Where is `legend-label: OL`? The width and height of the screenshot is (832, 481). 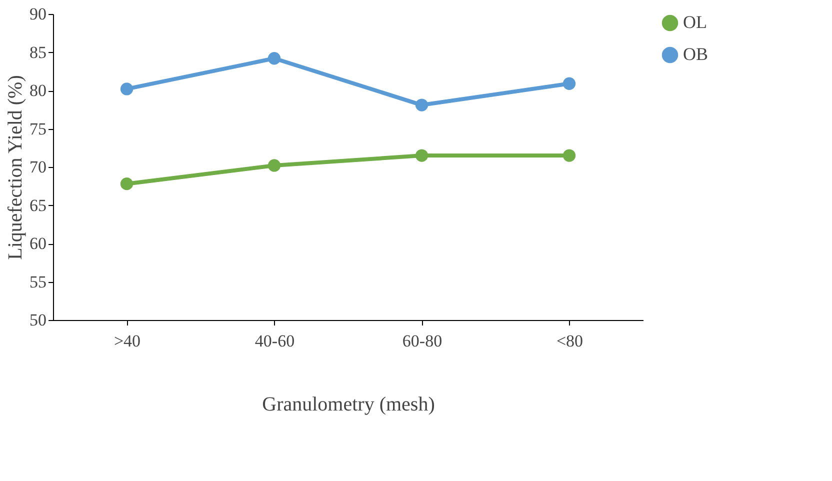
legend-label: OL is located at coordinates (695, 22).